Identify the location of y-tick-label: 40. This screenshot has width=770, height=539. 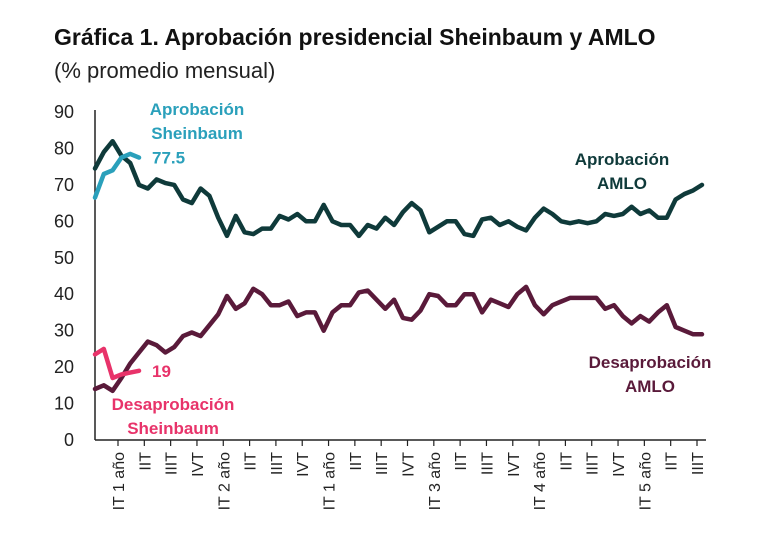
(64, 294).